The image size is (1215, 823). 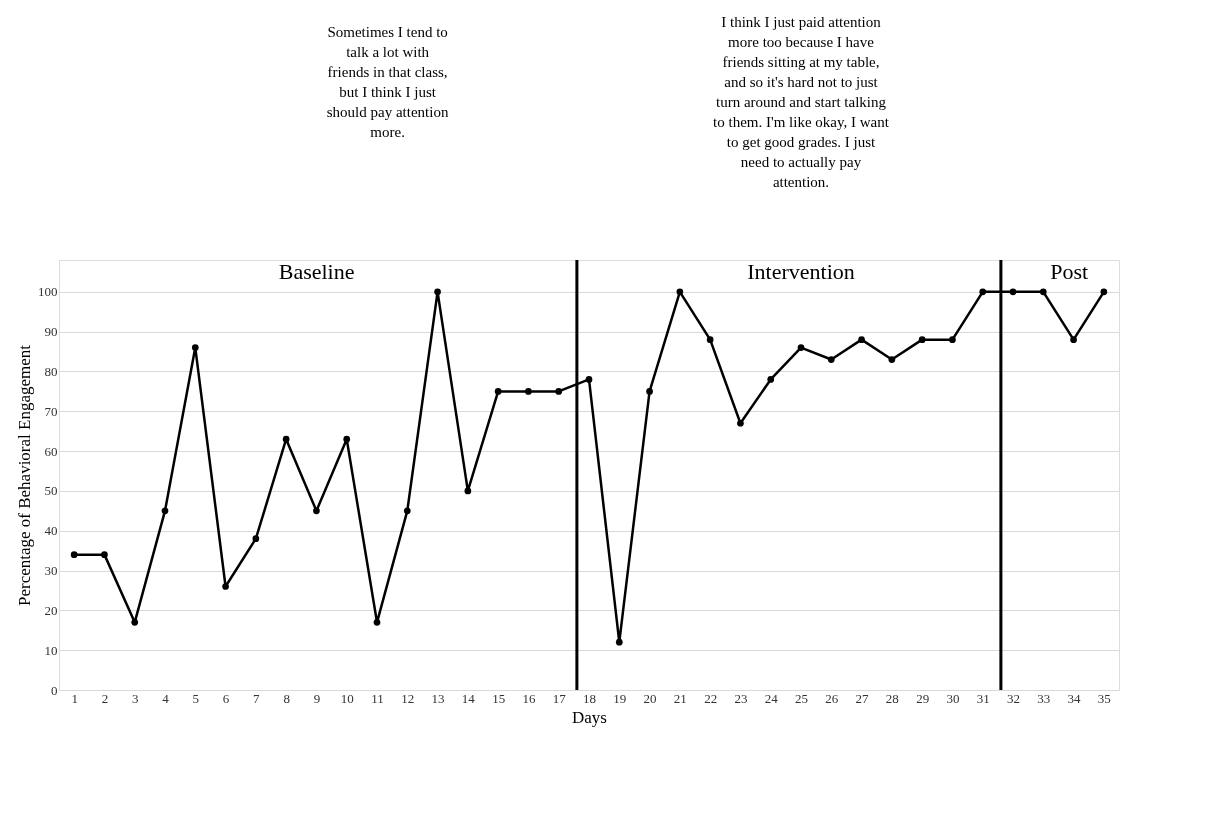 What do you see at coordinates (771, 698) in the screenshot?
I see `x-tick-label: 24` at bounding box center [771, 698].